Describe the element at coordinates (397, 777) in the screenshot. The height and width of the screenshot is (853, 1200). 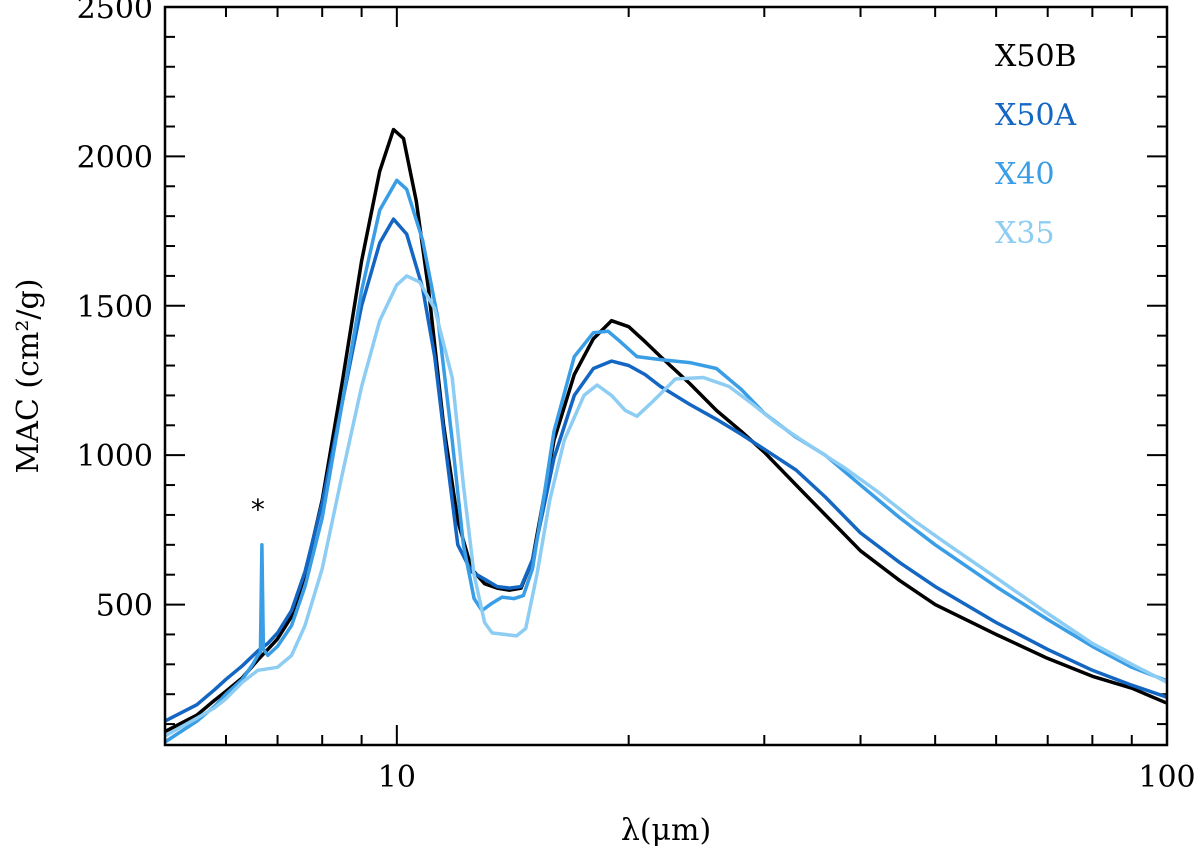
I see `x-tick-label: 10` at that location.